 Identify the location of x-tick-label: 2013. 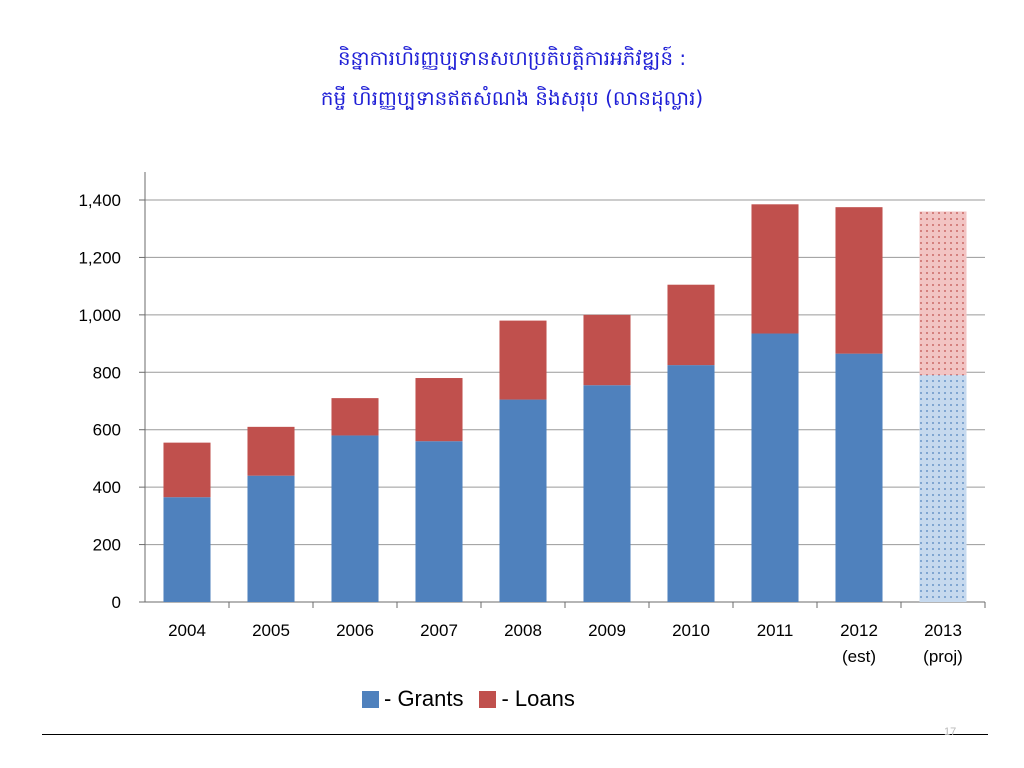
(943, 630).